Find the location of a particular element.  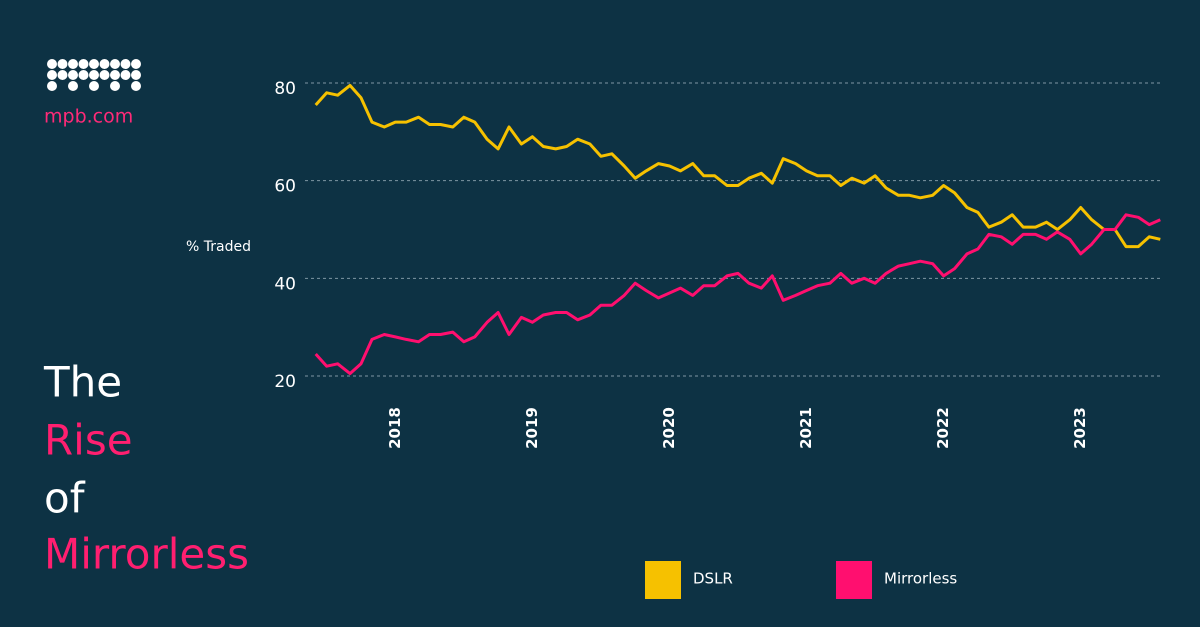

x-tick-label: 2019 is located at coordinates (532, 428).